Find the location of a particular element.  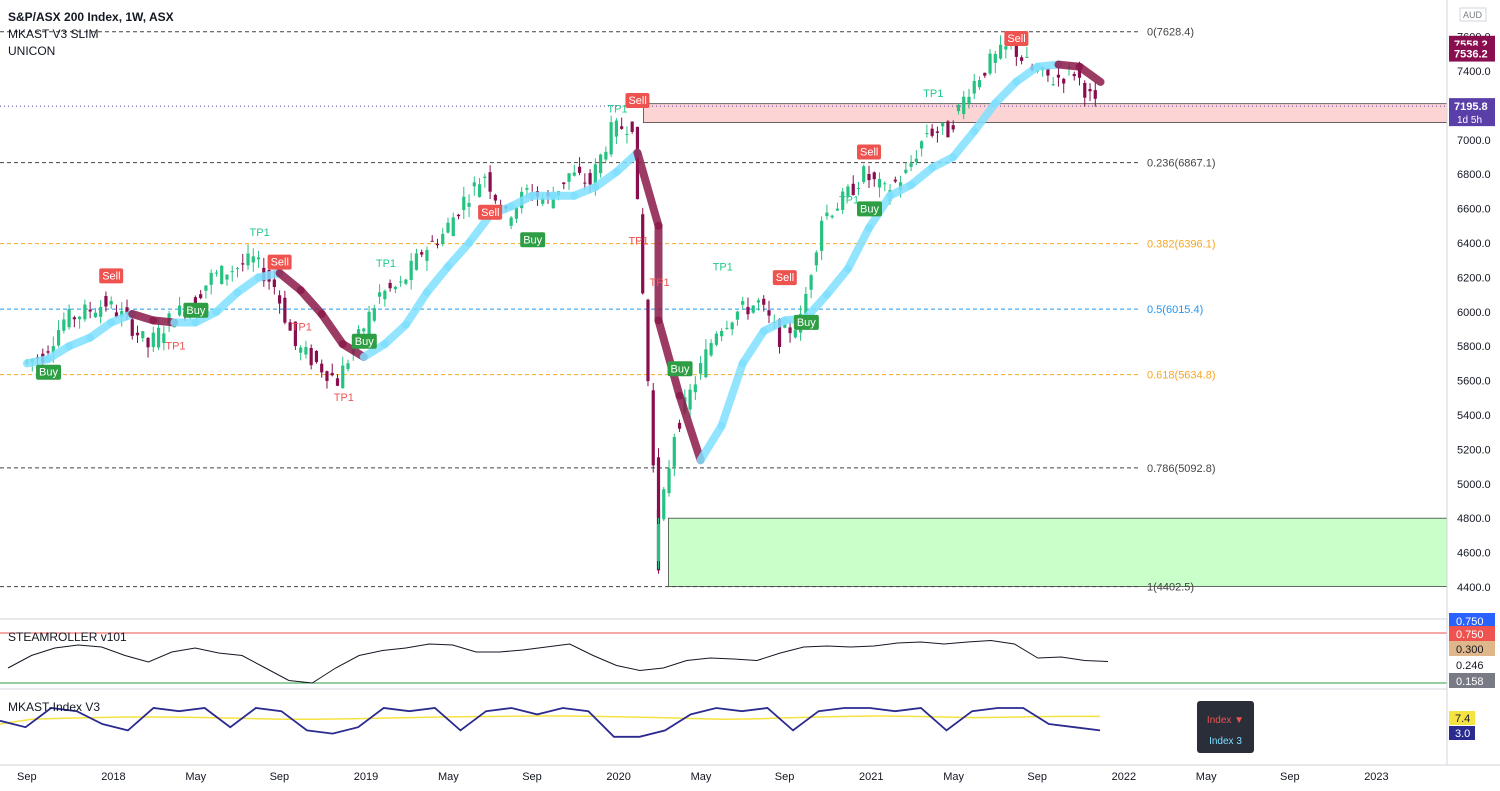

fib-label: 0.786(5092.8) is located at coordinates (1181, 469).